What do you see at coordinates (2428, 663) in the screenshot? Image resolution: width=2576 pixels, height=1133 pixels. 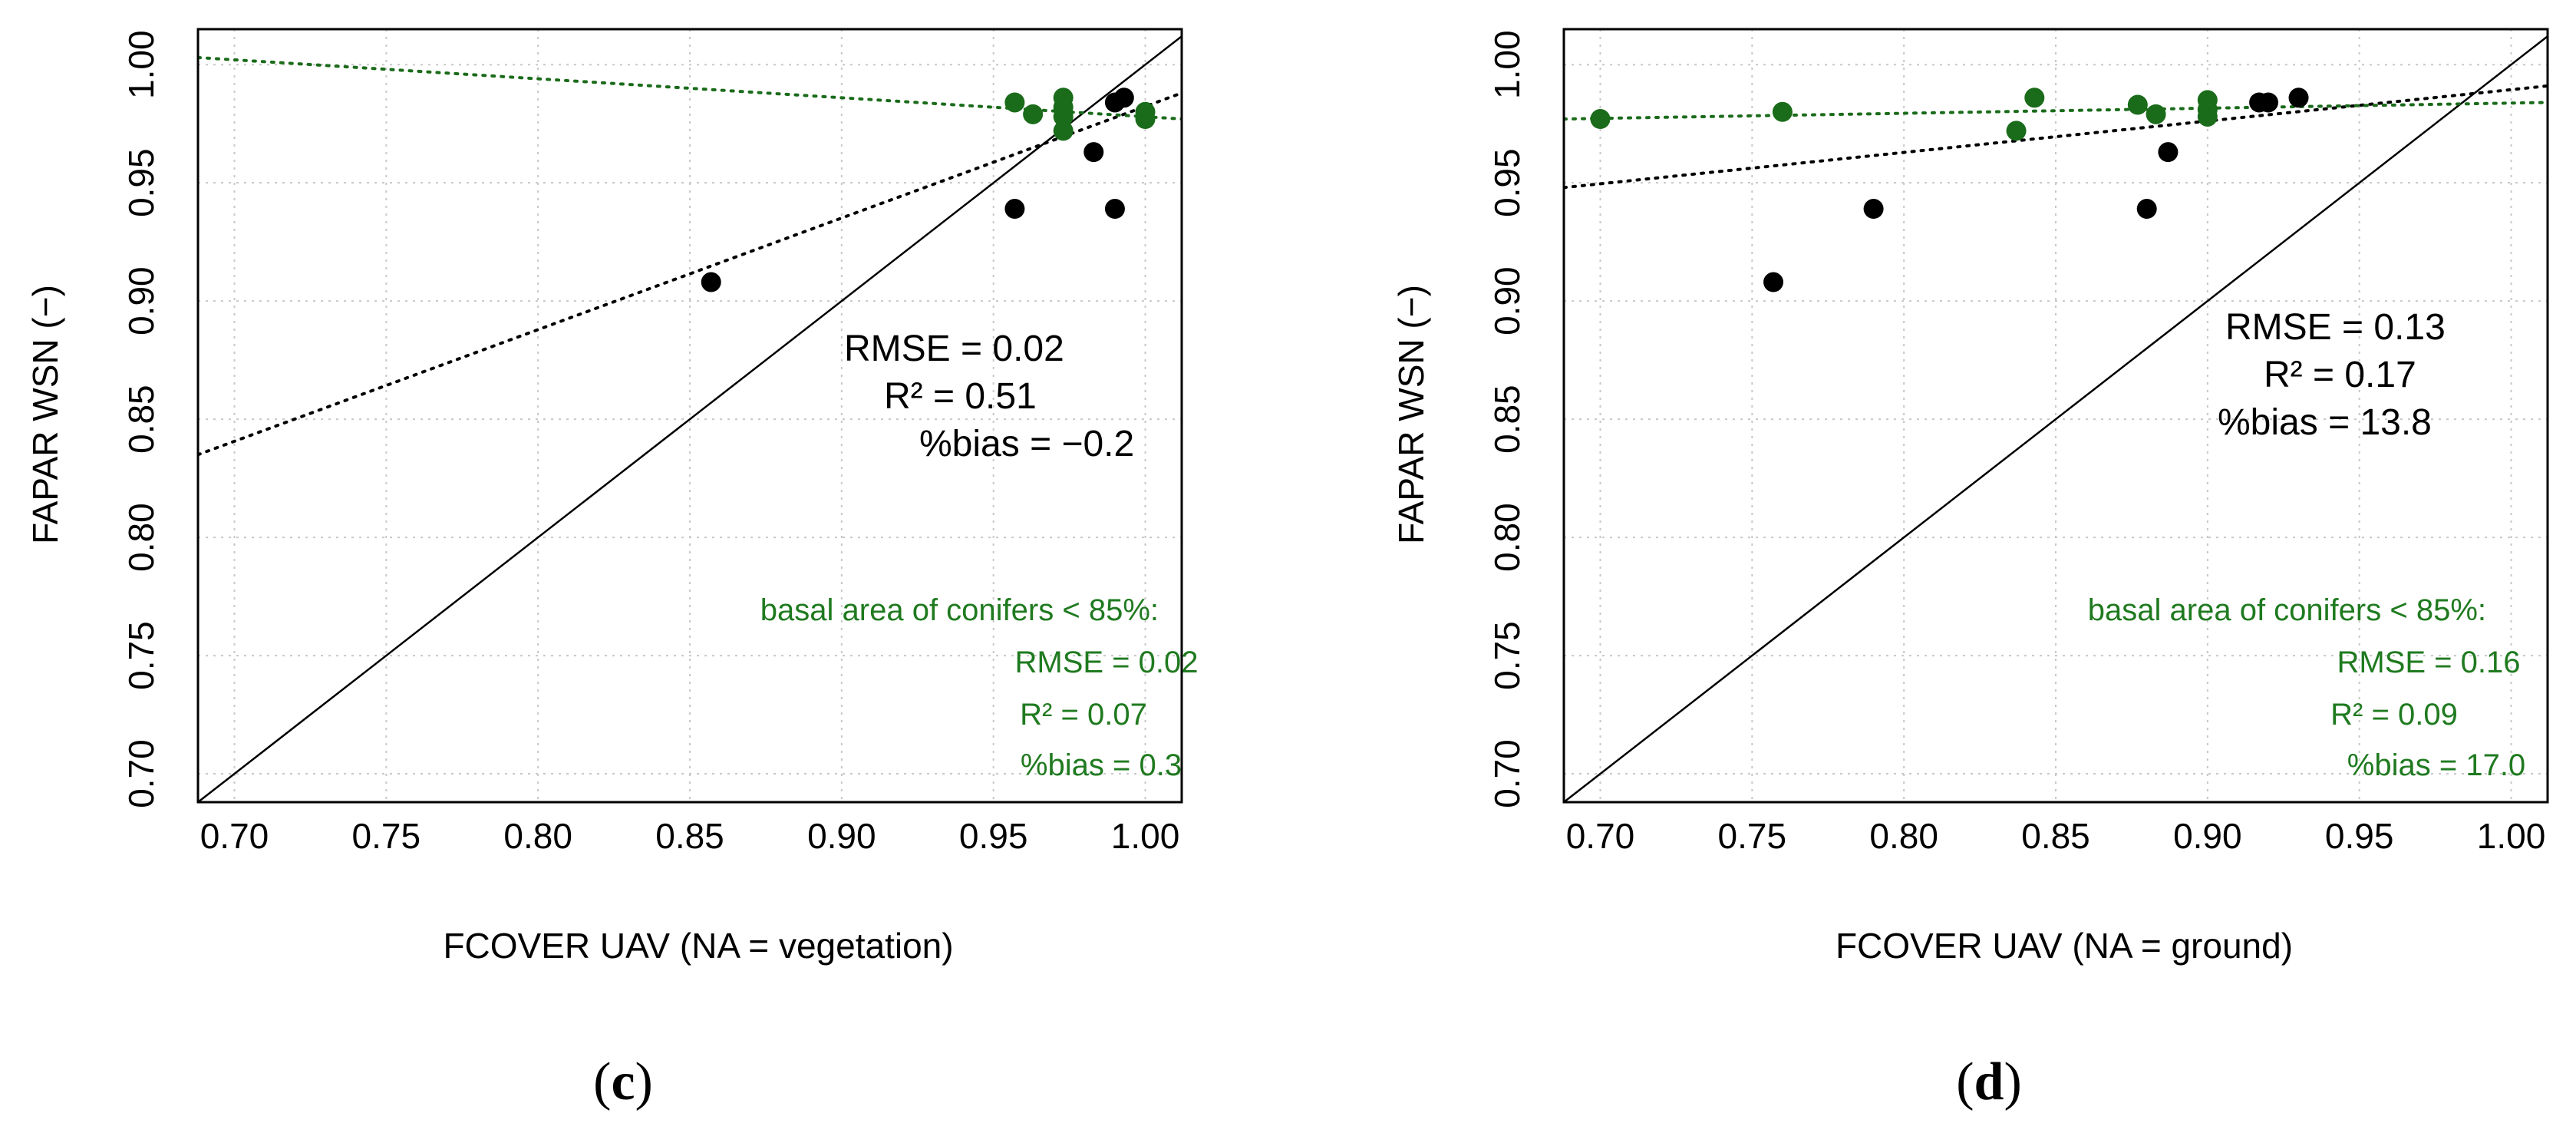 I see `stat-subset-0: RMSE = 0.16` at bounding box center [2428, 663].